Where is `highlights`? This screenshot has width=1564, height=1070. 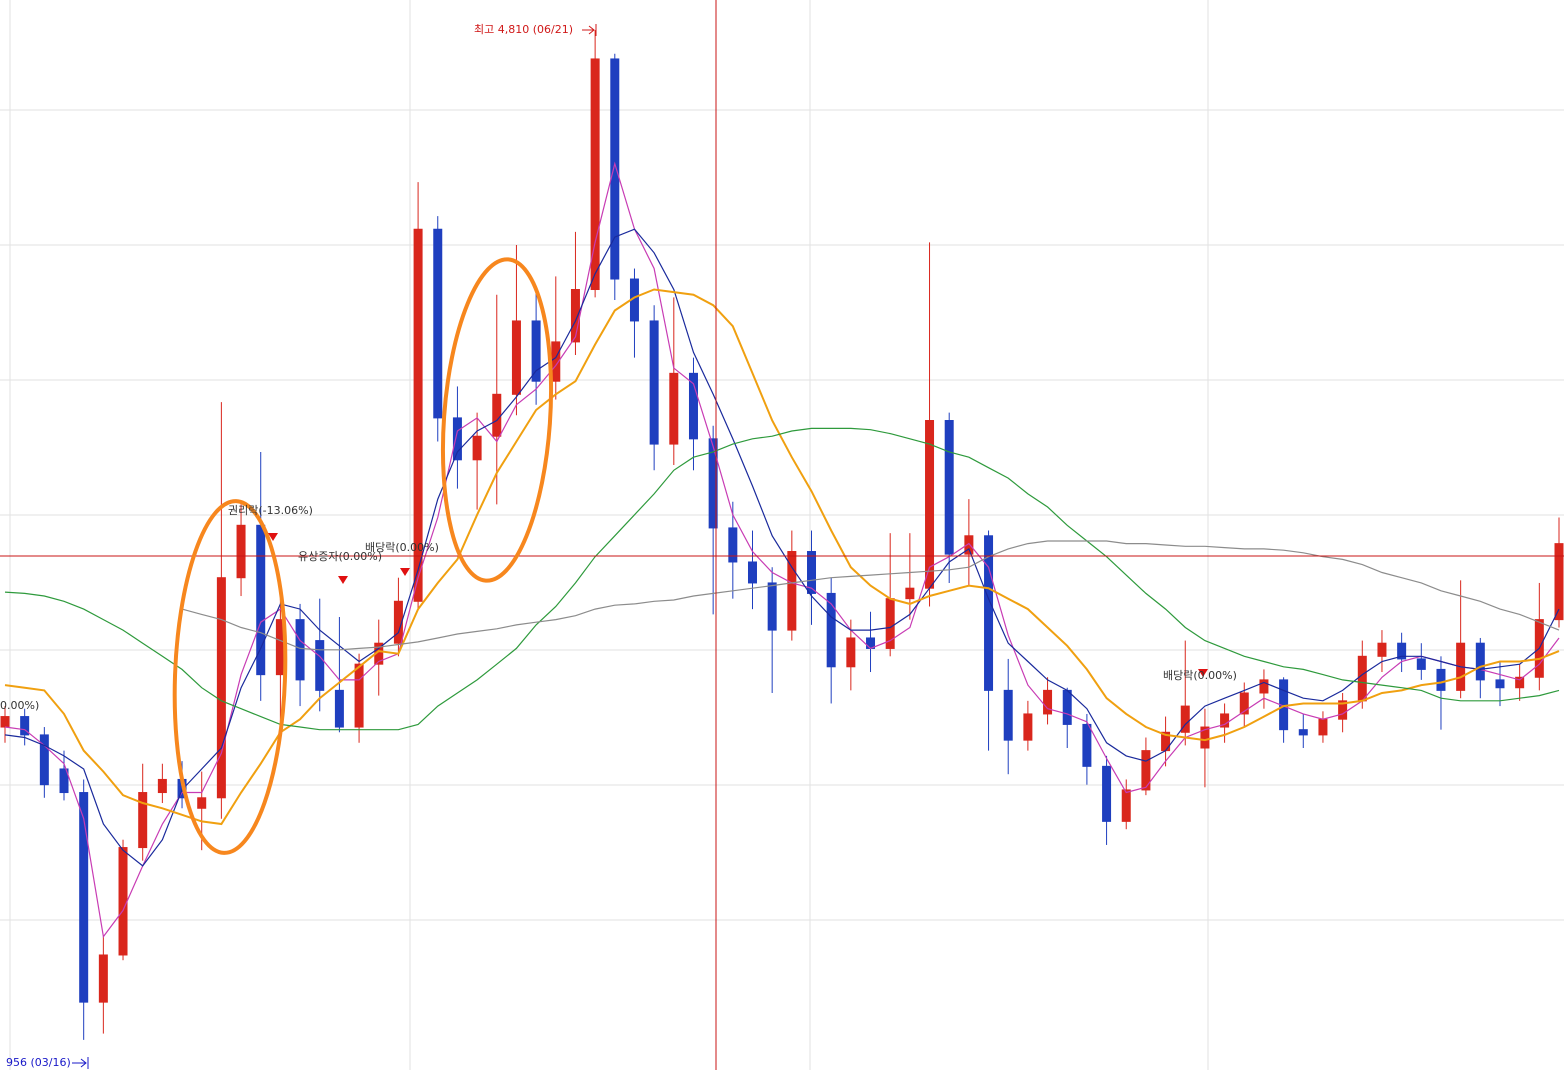 highlights is located at coordinates (363, 556).